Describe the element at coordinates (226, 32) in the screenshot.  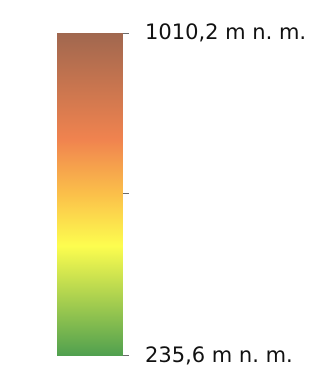
I see `max-elevation-label: 1010,2 m n. m.` at that location.